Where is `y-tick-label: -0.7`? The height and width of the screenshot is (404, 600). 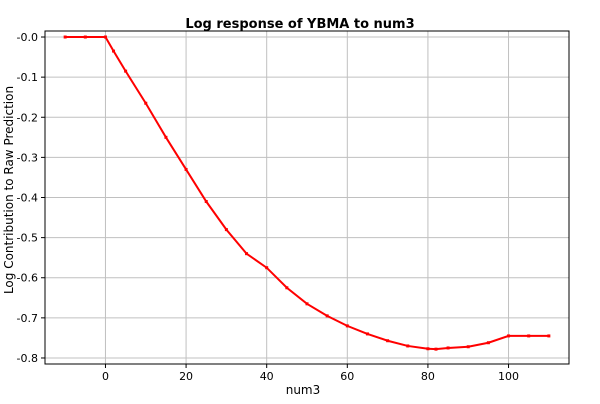
y-tick-label: -0.7 is located at coordinates (27, 318).